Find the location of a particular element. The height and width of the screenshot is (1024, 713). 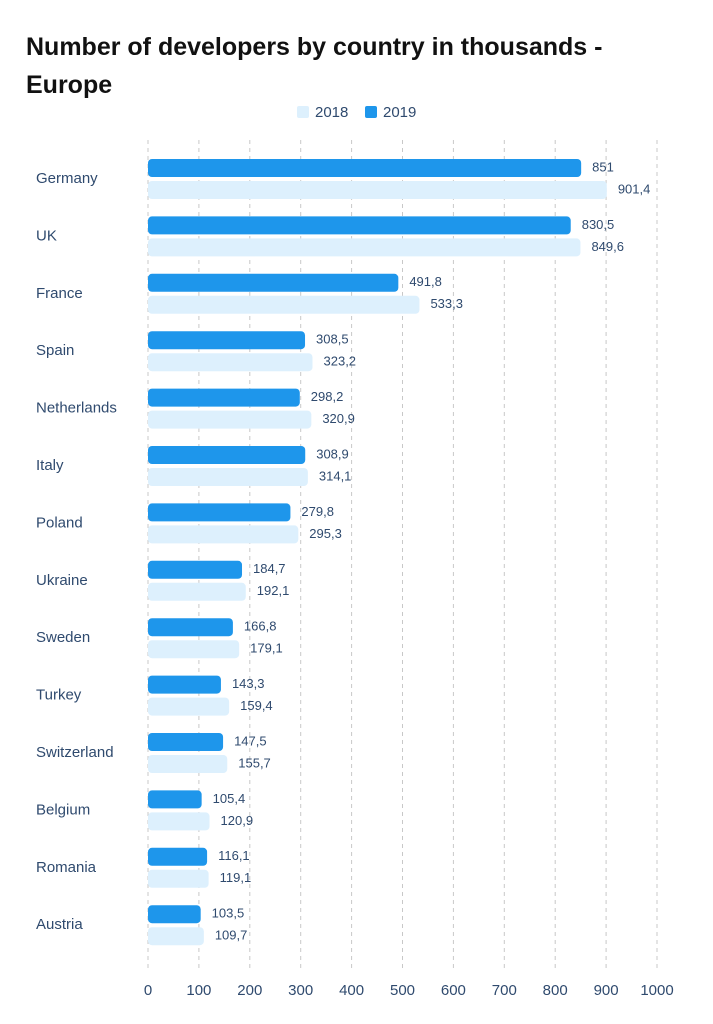

value-label: 308,5 is located at coordinates (332, 339).